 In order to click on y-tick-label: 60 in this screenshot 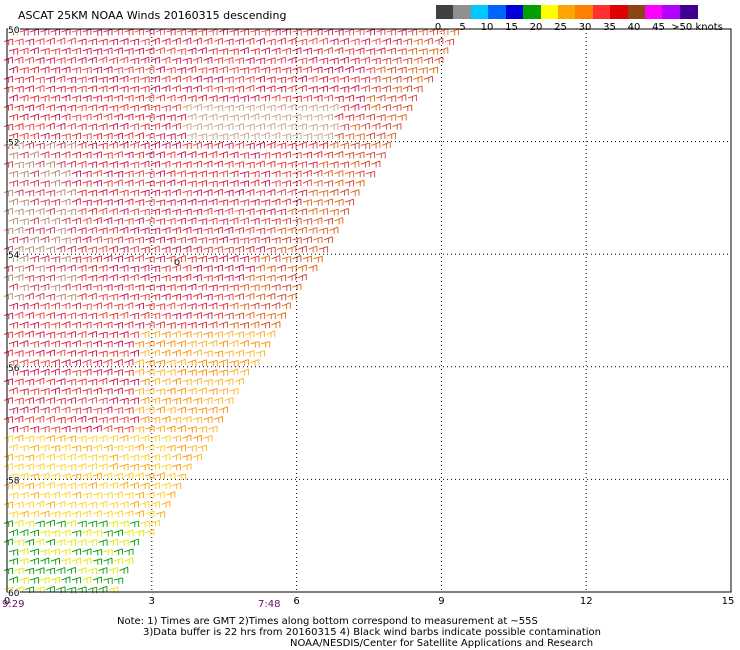, I will do `click(14, 594)`.